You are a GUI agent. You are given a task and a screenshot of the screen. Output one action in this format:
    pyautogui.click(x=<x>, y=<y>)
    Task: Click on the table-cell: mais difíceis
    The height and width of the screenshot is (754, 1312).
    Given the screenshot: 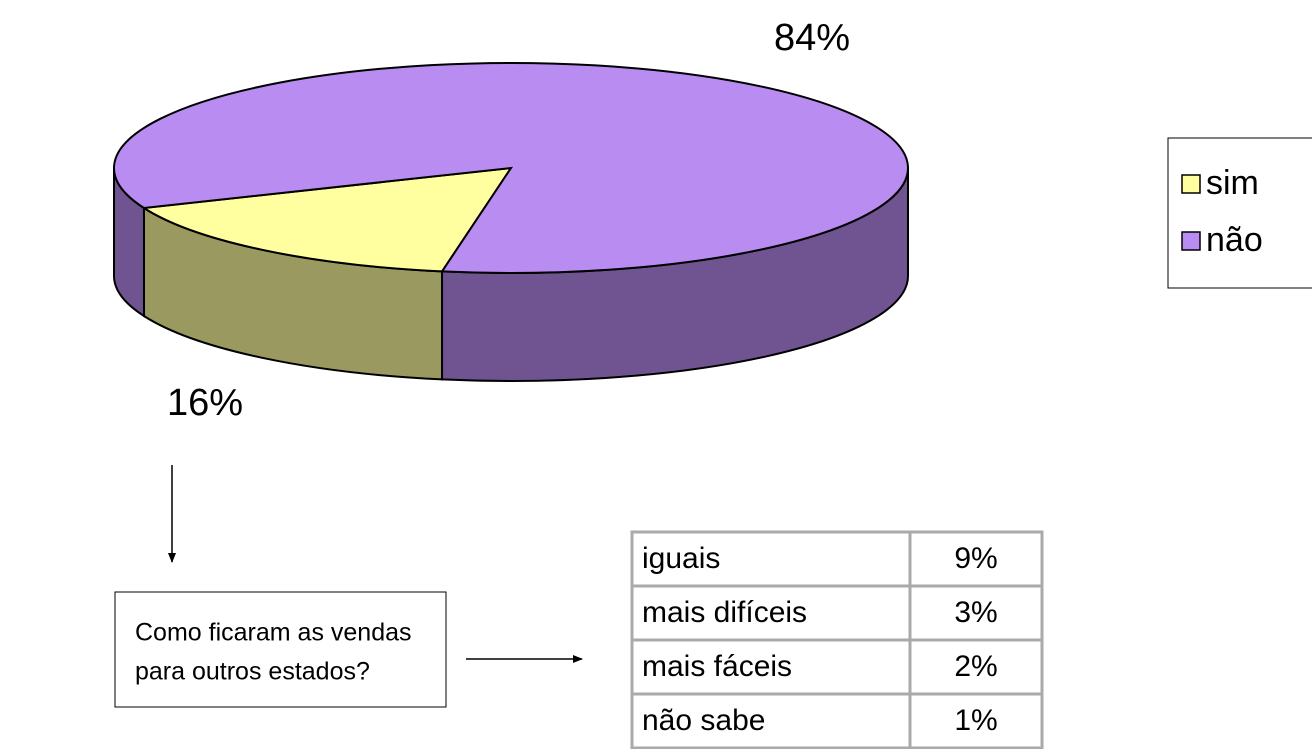 What is the action you would take?
    pyautogui.click(x=724, y=612)
    